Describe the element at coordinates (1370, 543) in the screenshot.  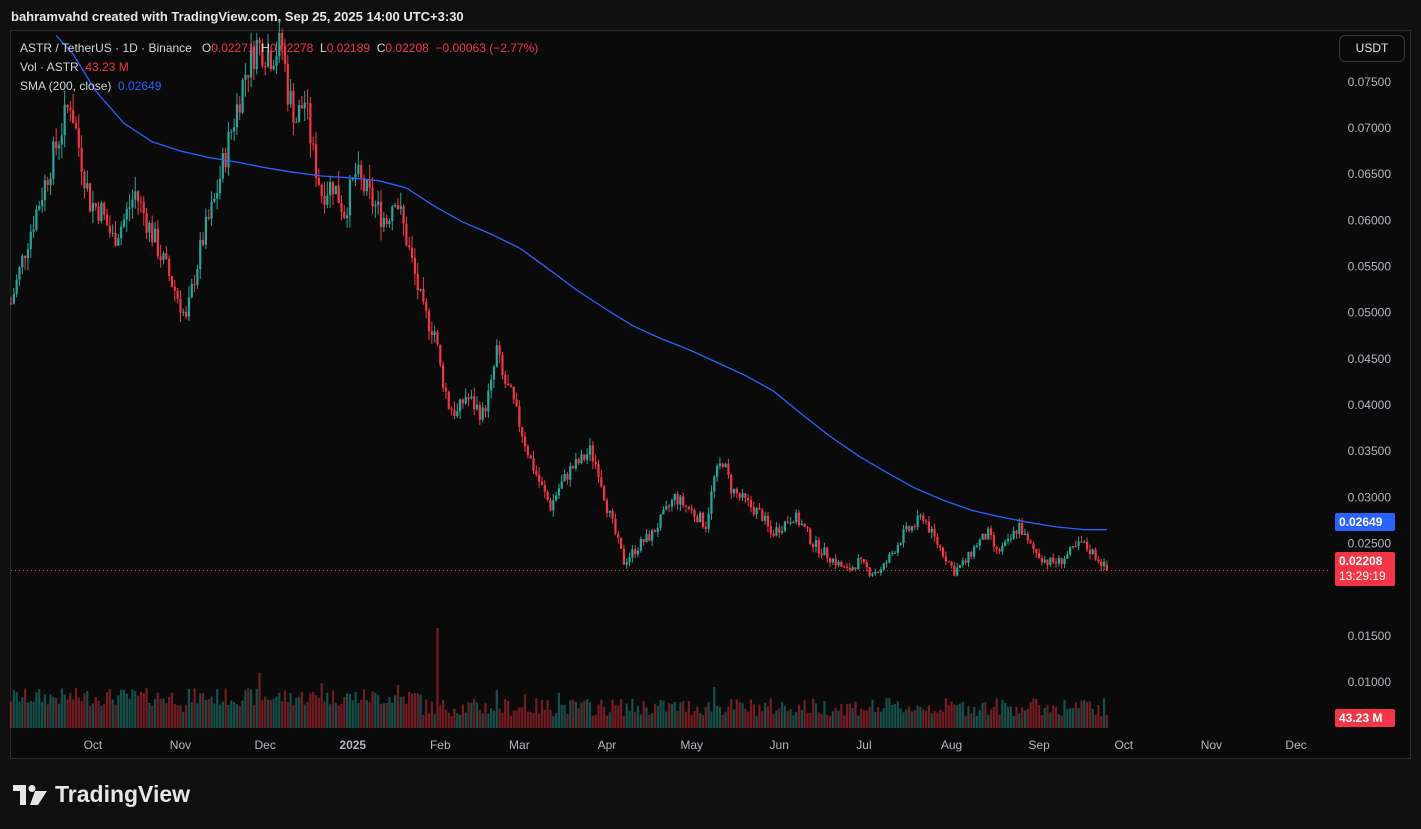
I see `price-axis-label: 0.02500` at that location.